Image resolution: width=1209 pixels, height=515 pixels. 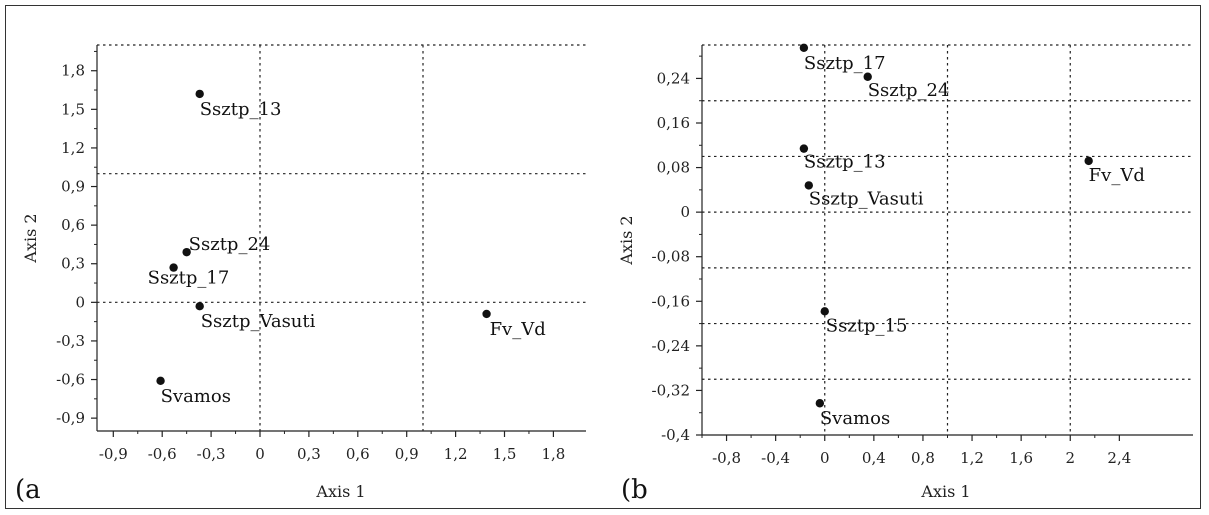 What do you see at coordinates (73, 187) in the screenshot?
I see `y-tick-label: 0,9` at bounding box center [73, 187].